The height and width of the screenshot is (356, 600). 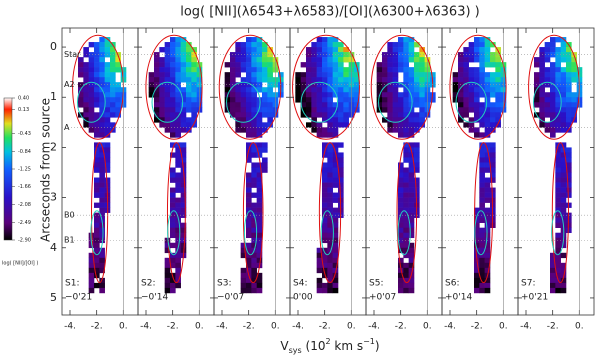 What do you see at coordinates (528, 284) in the screenshot?
I see `panel-name: S7:` at bounding box center [528, 284].